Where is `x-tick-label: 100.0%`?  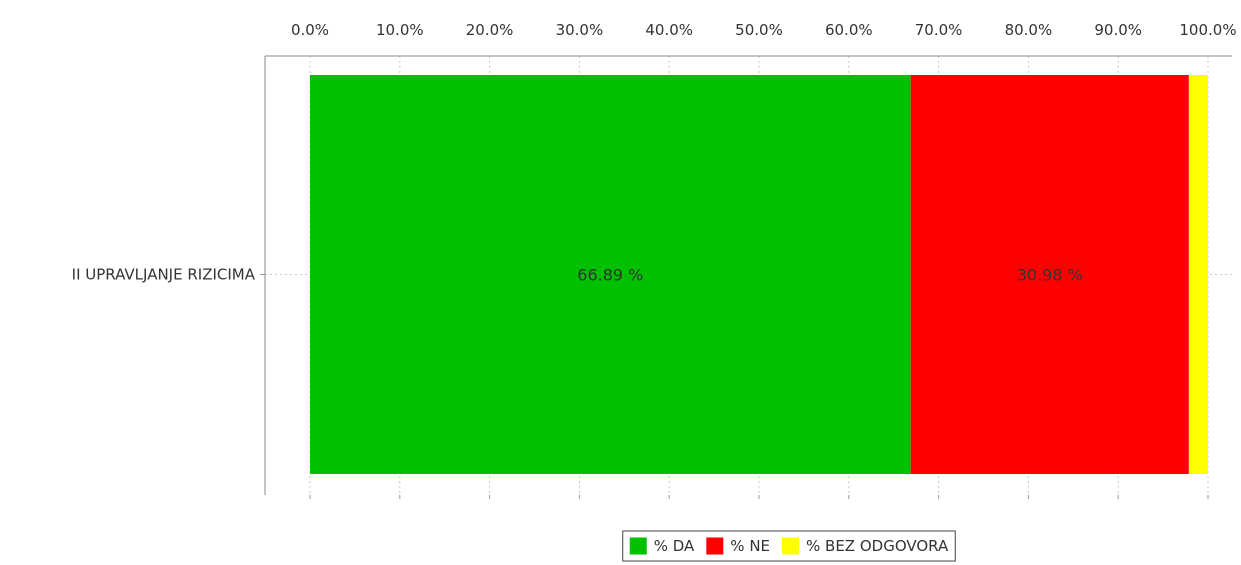 x-tick-label: 100.0% is located at coordinates (1207, 30).